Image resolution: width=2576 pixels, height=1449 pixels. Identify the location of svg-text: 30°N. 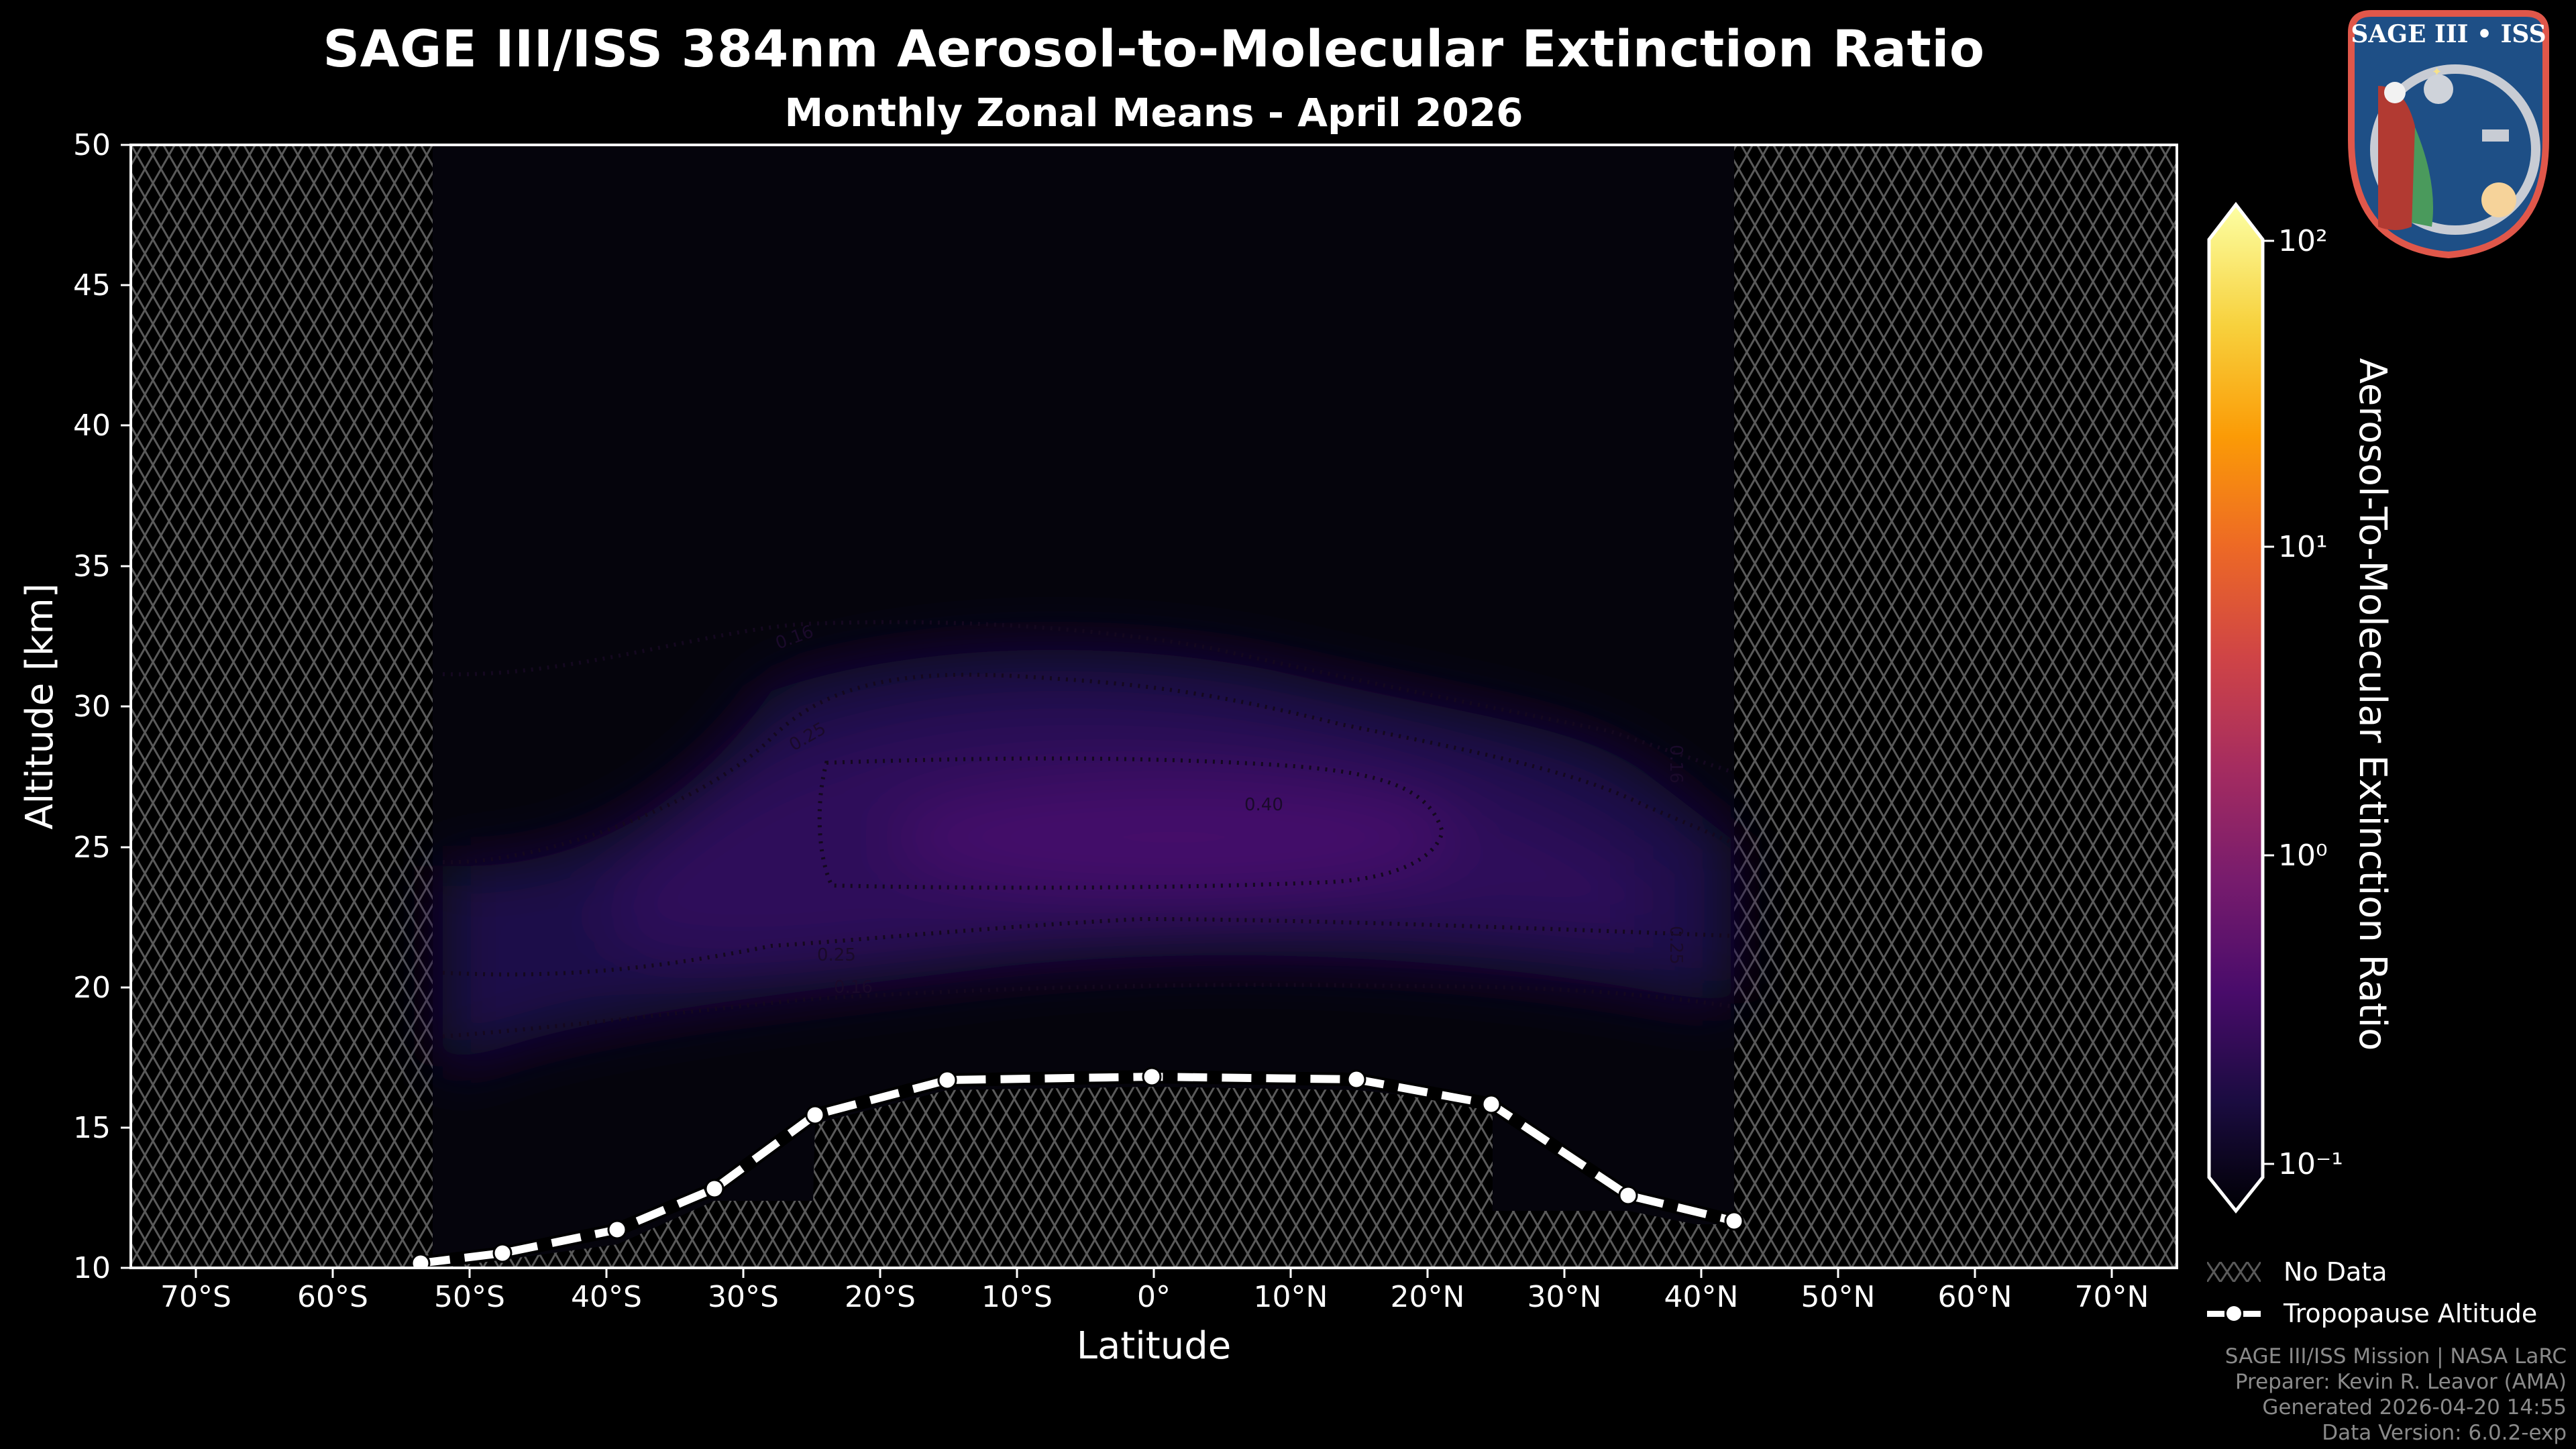
(1564, 1297).